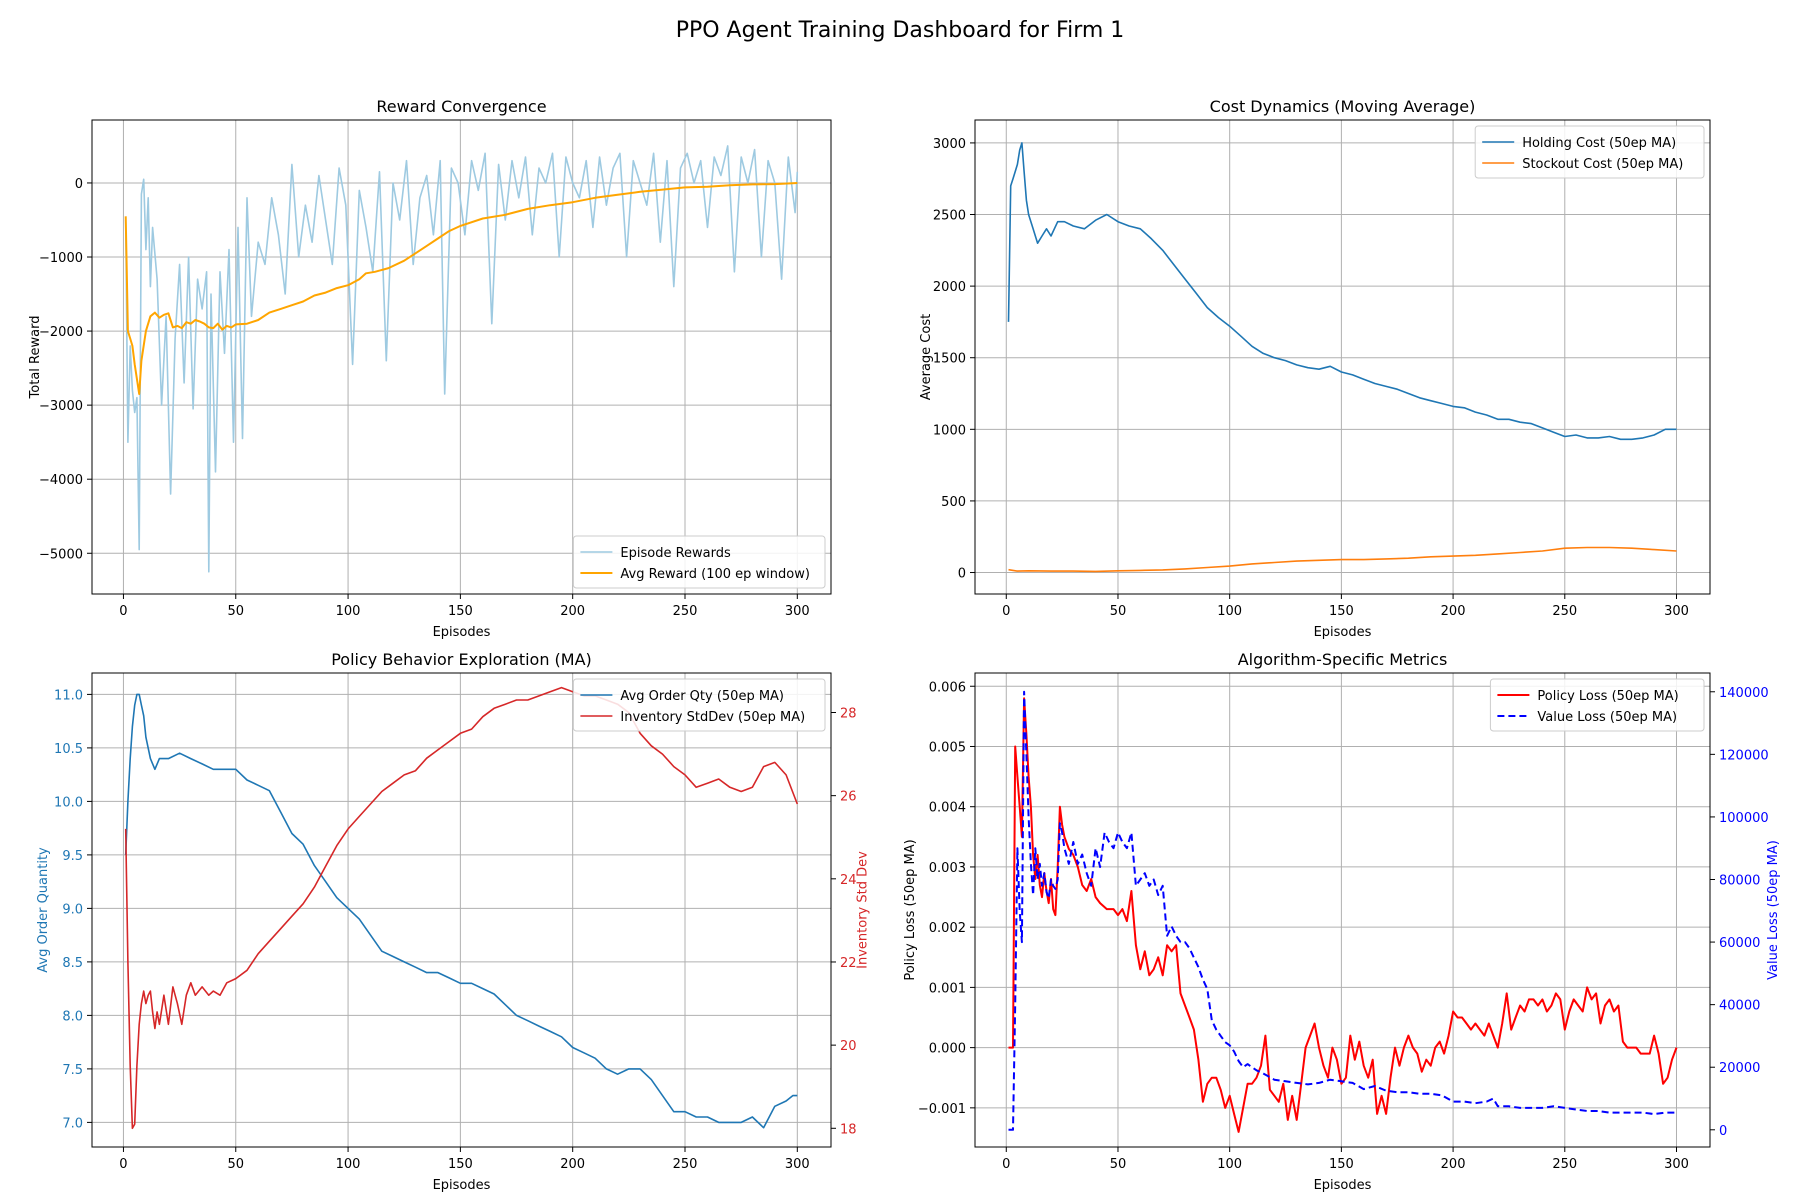 The height and width of the screenshot is (1200, 1800). I want to click on y-axis-label: Total Reward, so click(35, 358).